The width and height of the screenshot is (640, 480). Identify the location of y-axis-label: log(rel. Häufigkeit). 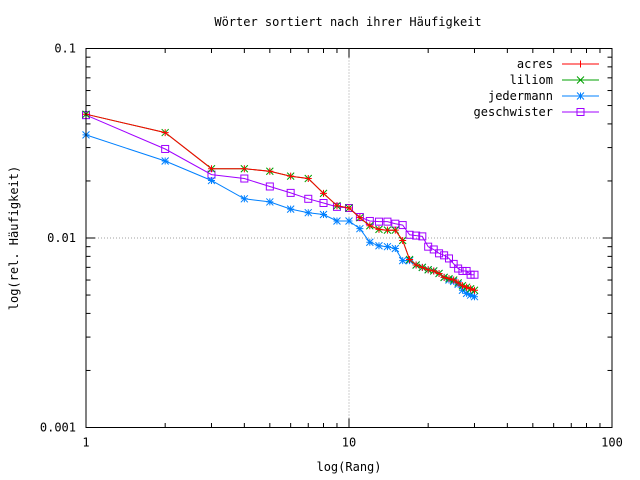
(14, 238).